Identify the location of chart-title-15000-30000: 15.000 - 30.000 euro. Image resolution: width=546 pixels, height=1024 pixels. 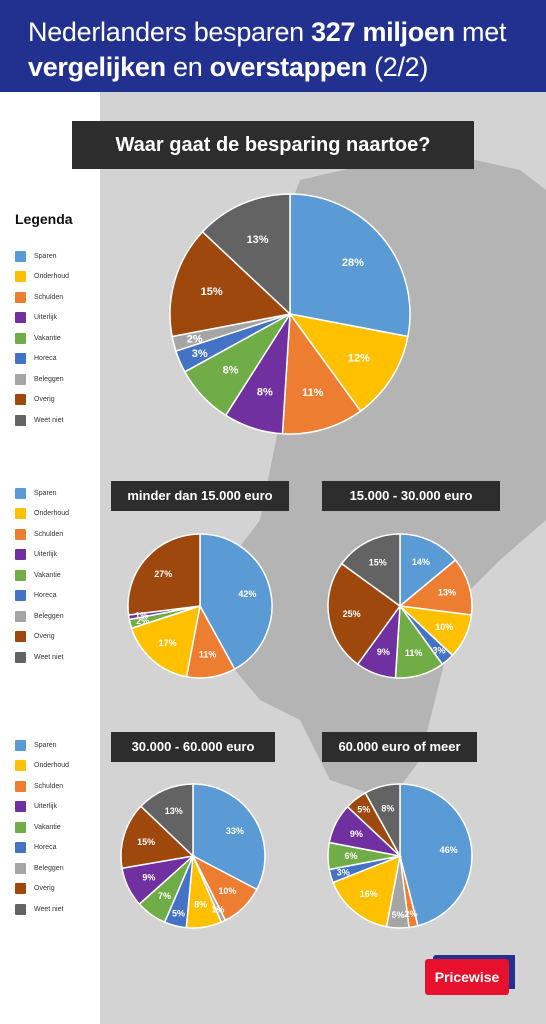
(411, 496).